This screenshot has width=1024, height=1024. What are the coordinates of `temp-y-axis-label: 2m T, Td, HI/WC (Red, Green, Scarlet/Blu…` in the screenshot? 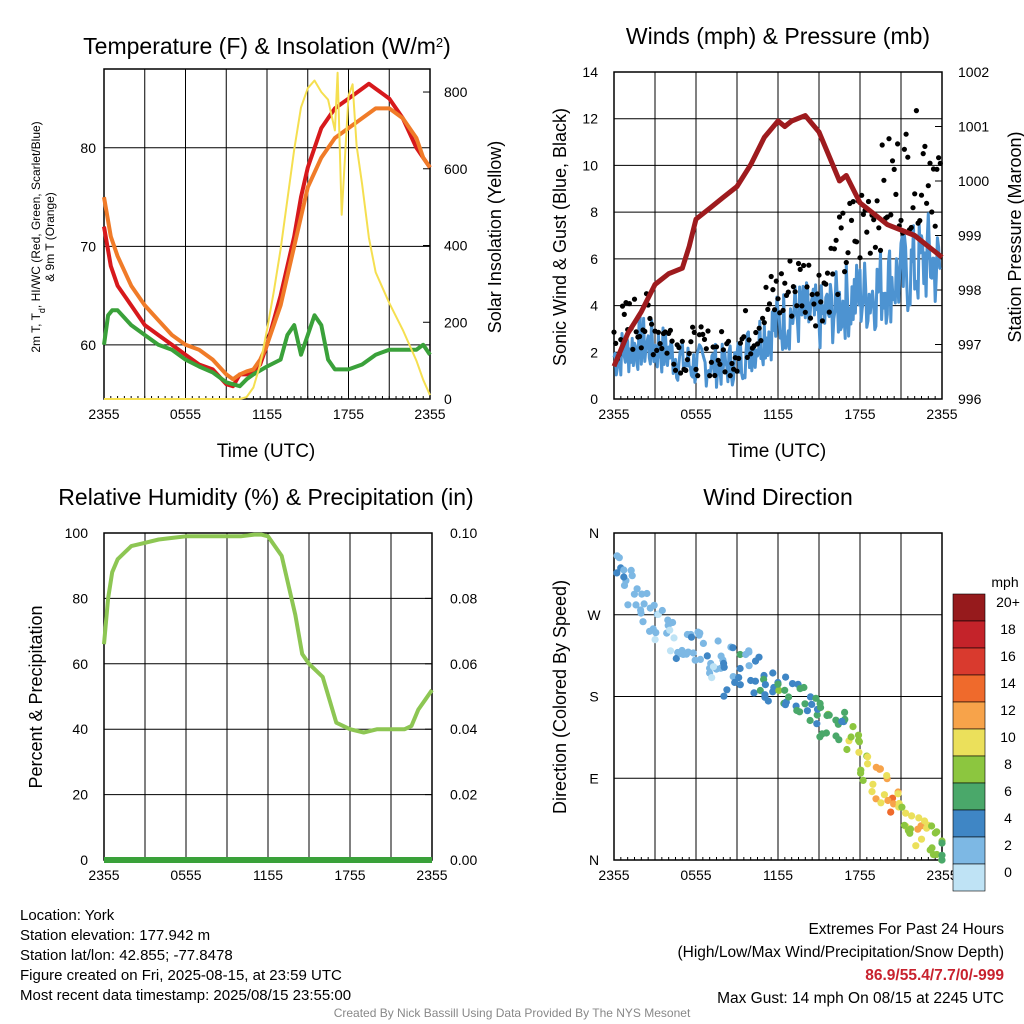 It's located at (43, 236).